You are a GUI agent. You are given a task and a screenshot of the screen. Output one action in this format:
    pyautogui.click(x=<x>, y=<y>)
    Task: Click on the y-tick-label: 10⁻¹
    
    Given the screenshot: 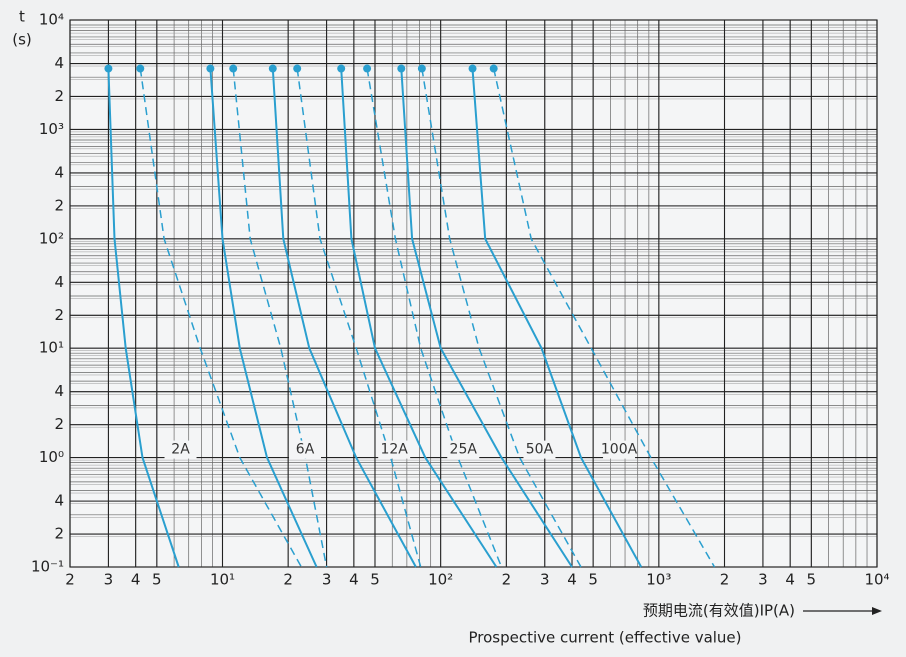 What is the action you would take?
    pyautogui.click(x=47, y=567)
    